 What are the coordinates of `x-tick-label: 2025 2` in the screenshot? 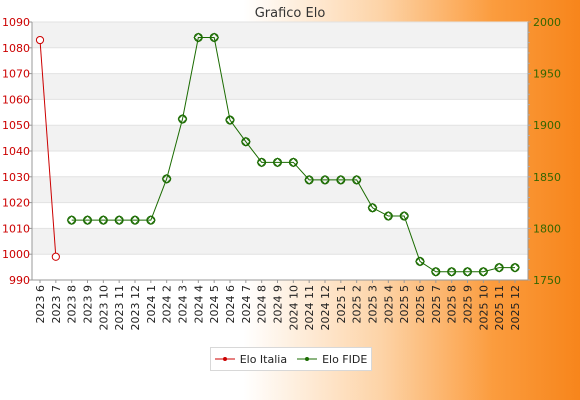 It's located at (357, 304).